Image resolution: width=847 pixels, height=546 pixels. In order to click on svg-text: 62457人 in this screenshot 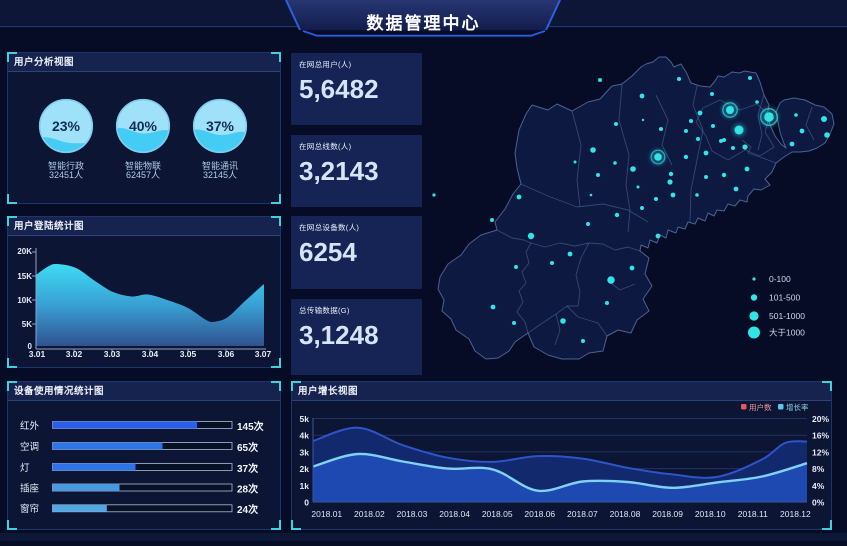, I will do `click(143, 175)`.